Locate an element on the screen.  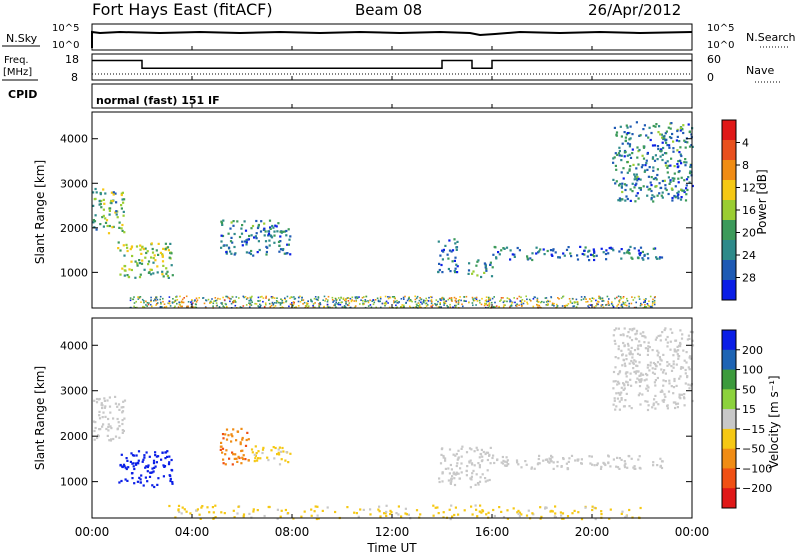
velocity-ytick-label-3: 4000 is located at coordinates (74, 345).